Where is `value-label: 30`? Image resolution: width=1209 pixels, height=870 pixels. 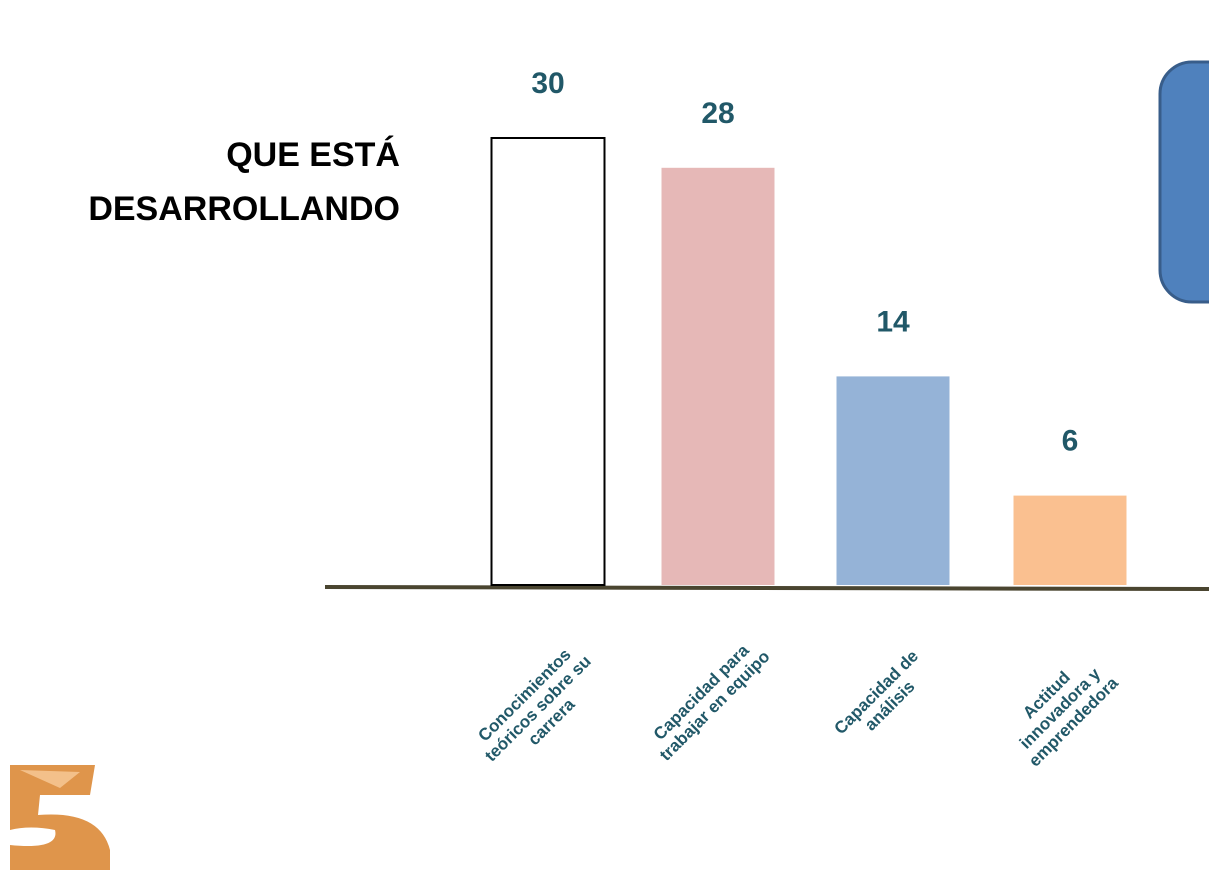
value-label: 30 is located at coordinates (547, 83).